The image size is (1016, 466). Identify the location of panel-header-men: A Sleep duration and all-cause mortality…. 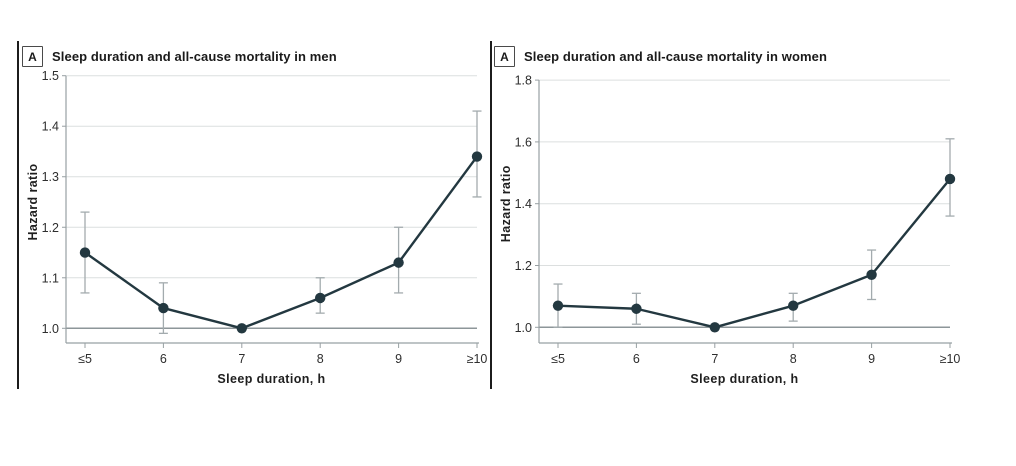
(179, 56).